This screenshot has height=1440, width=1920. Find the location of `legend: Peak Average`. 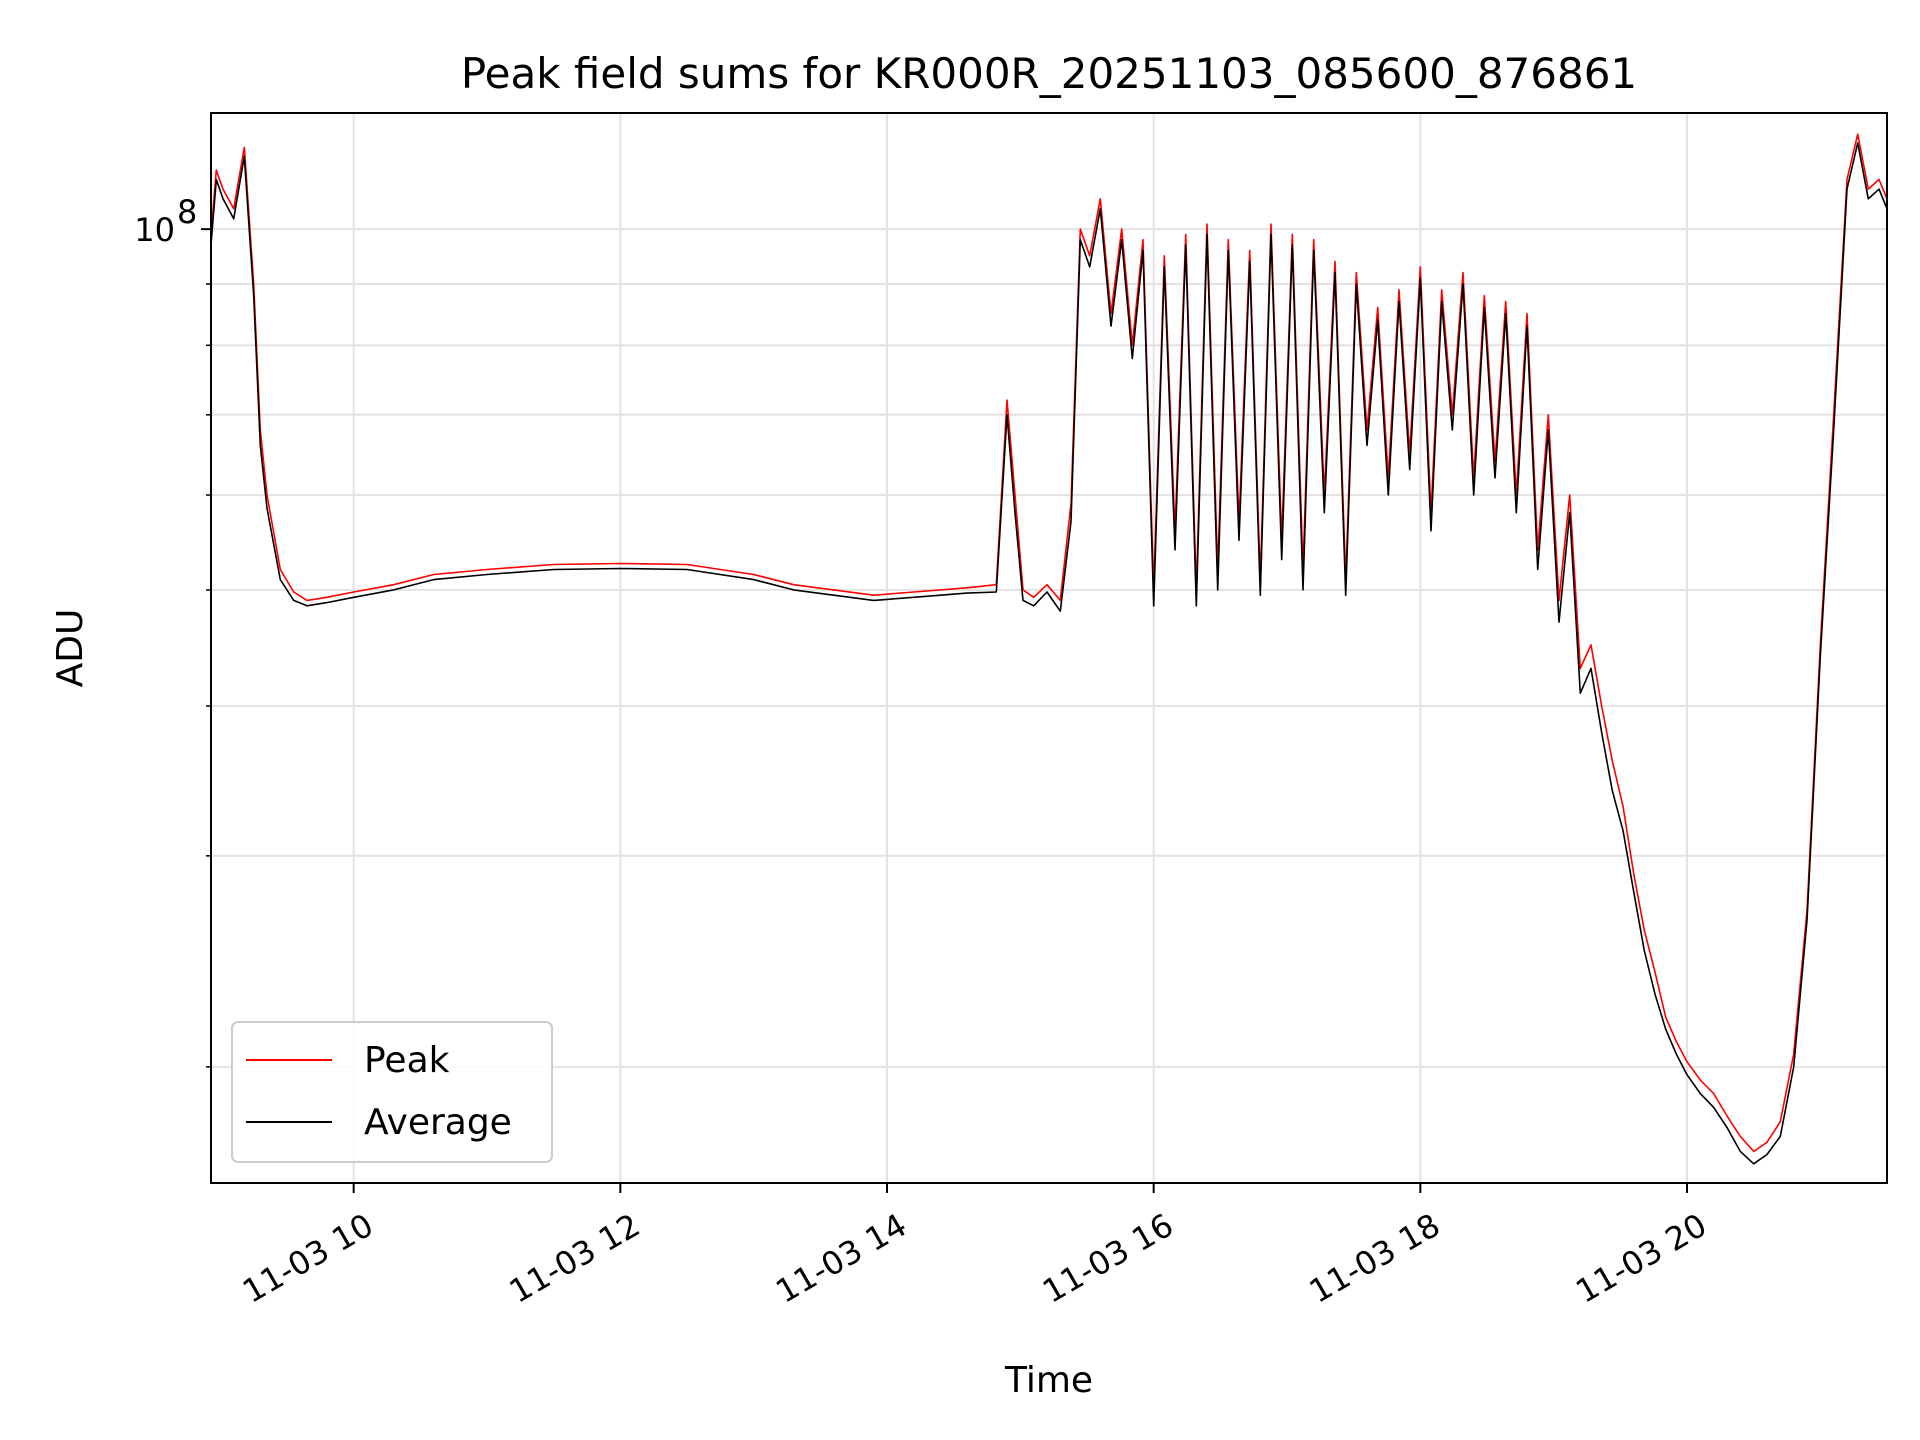

legend: Peak Average is located at coordinates (392, 1092).